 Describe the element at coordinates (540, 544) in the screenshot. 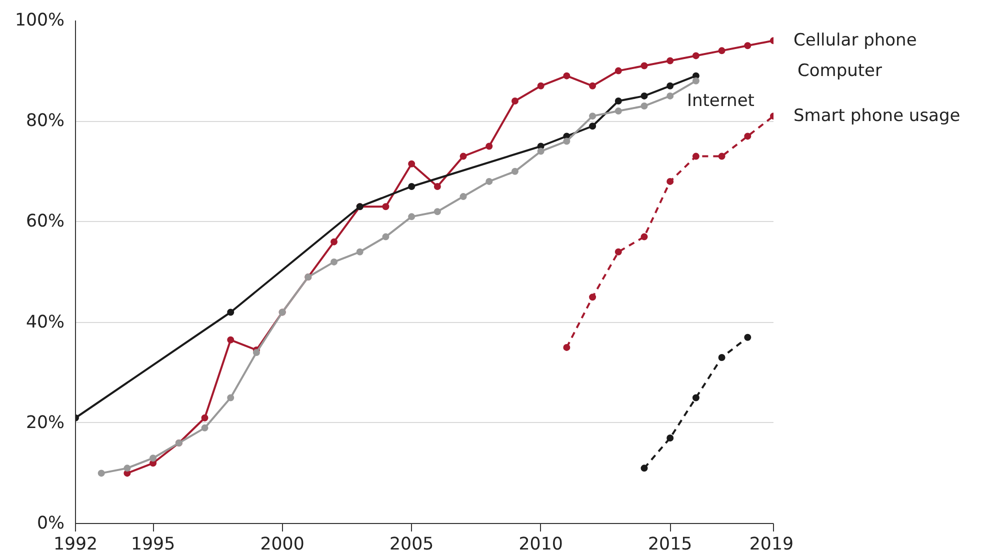

I see `x-tick-label: 2010` at that location.